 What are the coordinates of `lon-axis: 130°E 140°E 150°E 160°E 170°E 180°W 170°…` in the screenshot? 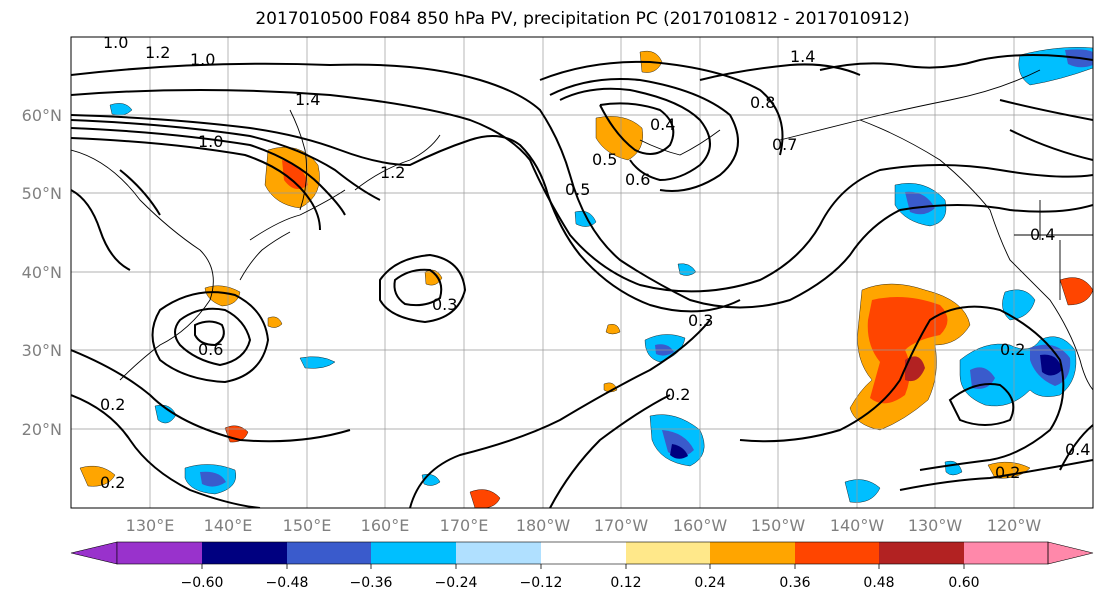 It's located at (584, 525).